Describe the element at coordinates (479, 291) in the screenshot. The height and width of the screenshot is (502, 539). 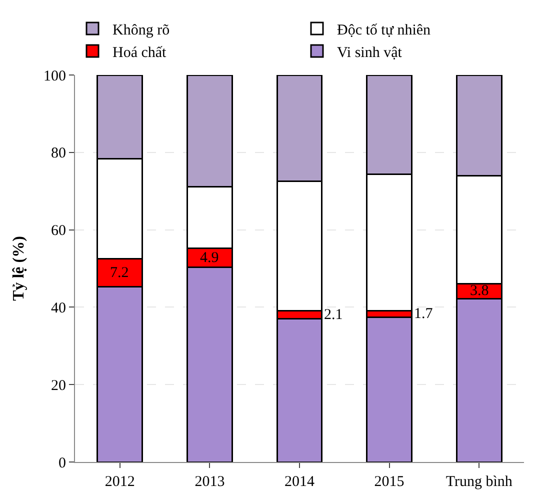
I see `data-label: 3.8` at that location.